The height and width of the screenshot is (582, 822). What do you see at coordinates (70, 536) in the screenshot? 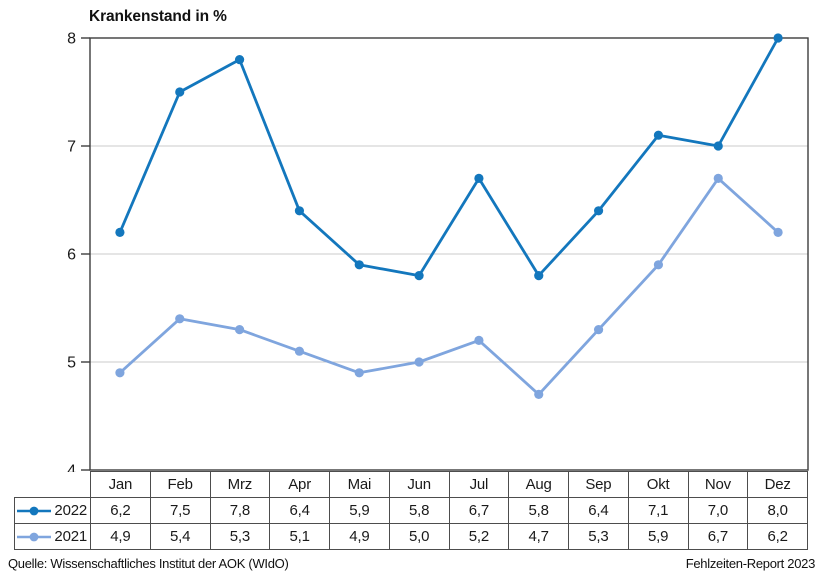
I see `legend-label: 2021` at bounding box center [70, 536].